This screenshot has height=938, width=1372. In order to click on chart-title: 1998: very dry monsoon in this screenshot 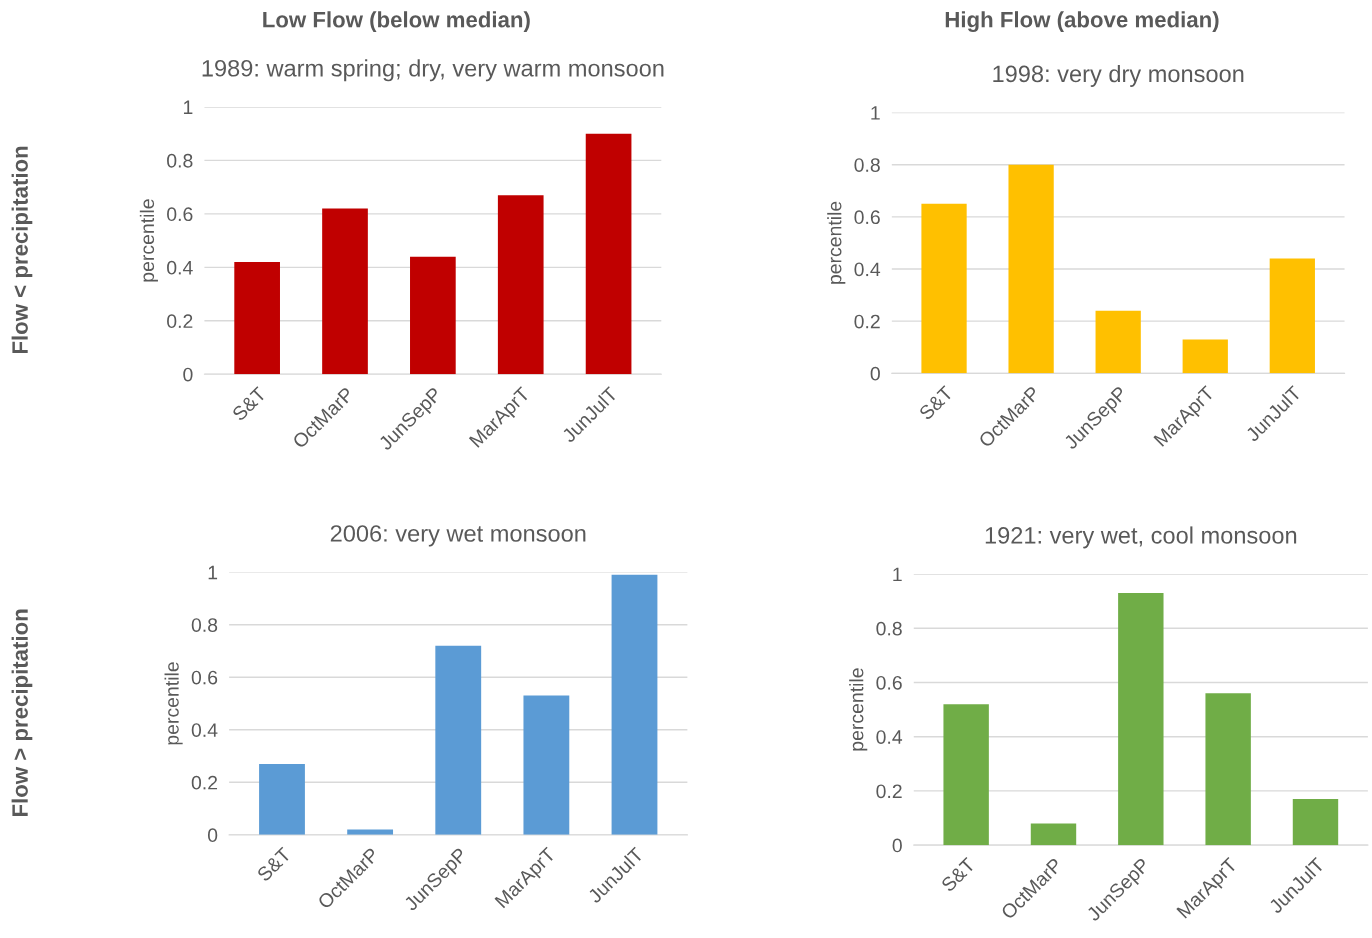, I will do `click(1118, 75)`.